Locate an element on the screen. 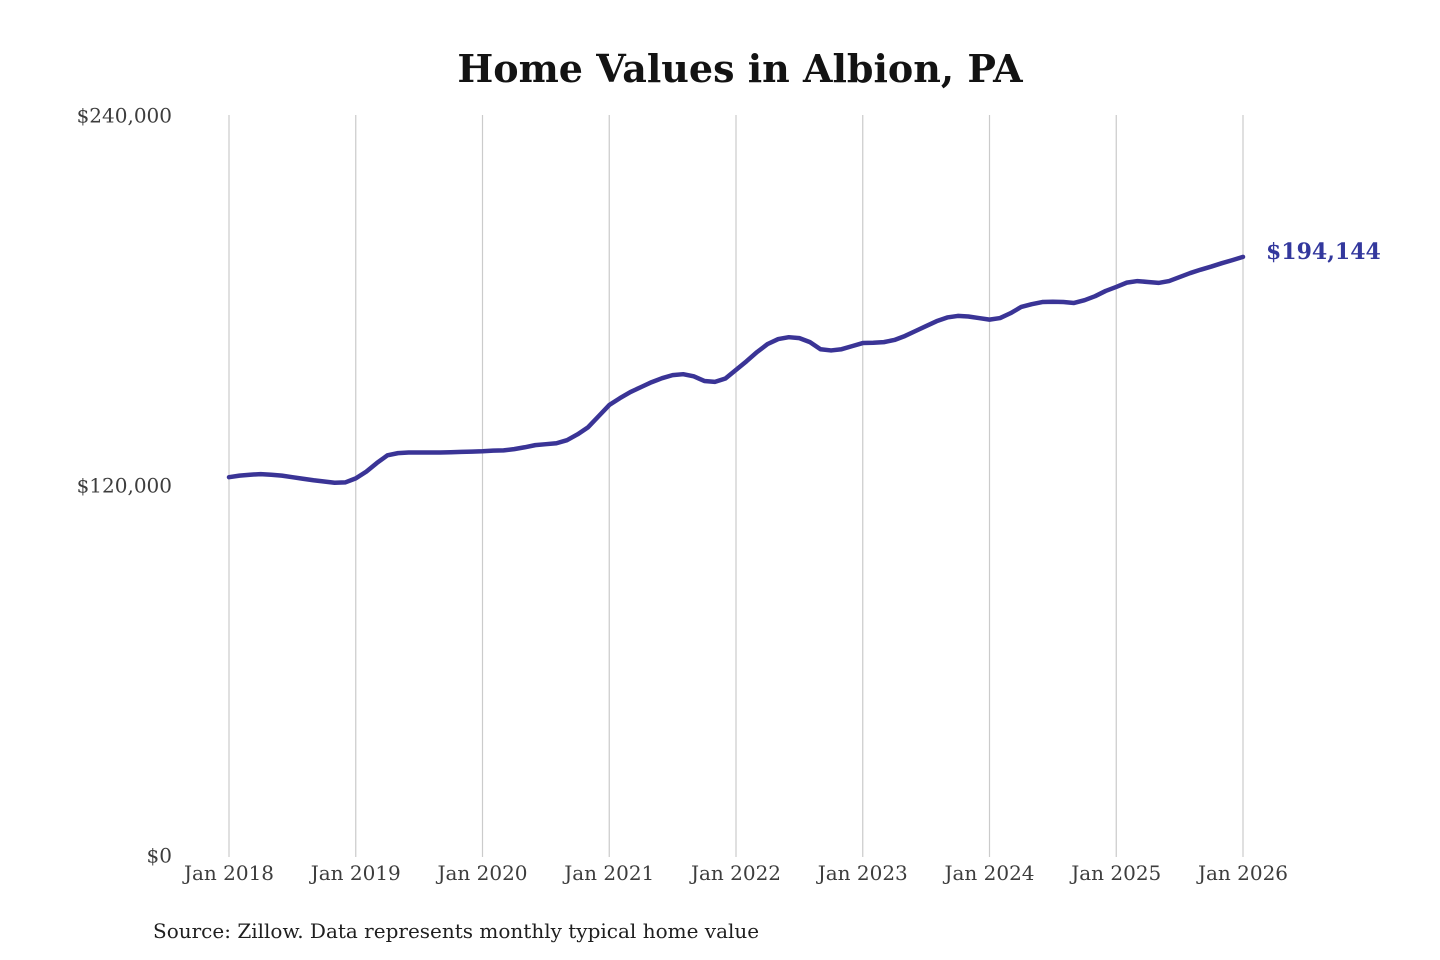  x-axis-tick-label: Jan 2019 is located at coordinates (355, 873).